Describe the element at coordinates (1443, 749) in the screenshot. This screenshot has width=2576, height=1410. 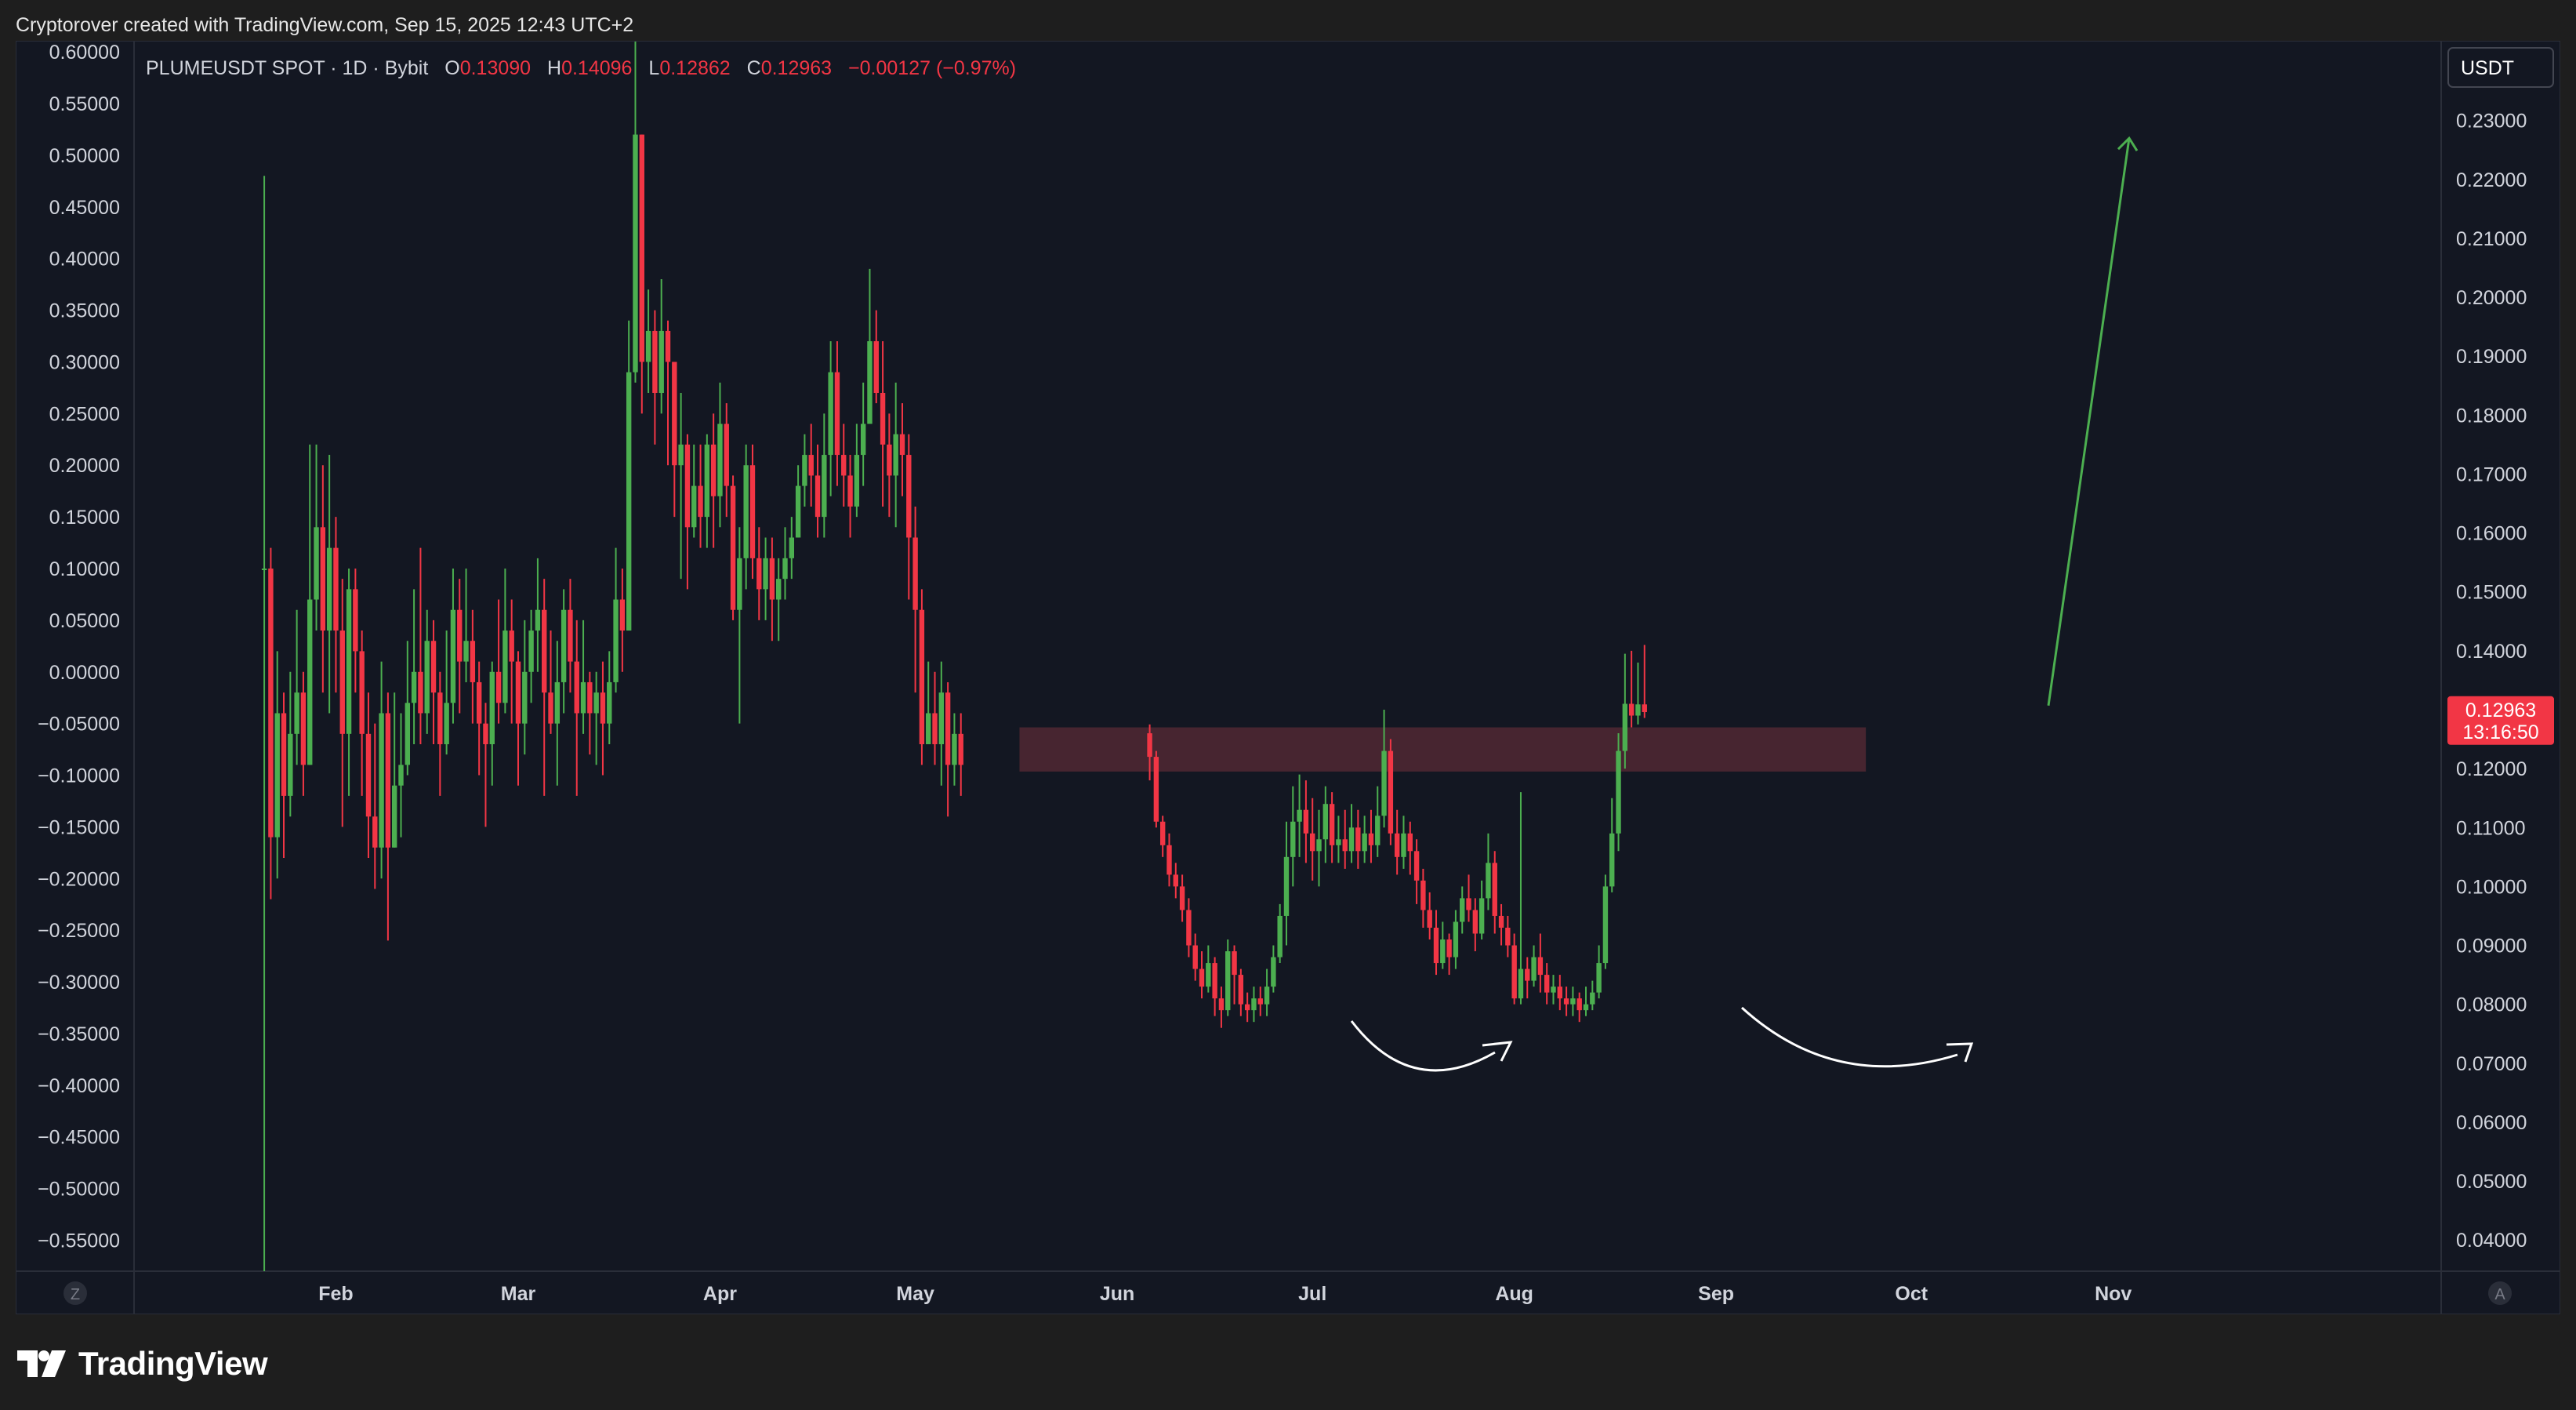
I see `resistance-zone` at that location.